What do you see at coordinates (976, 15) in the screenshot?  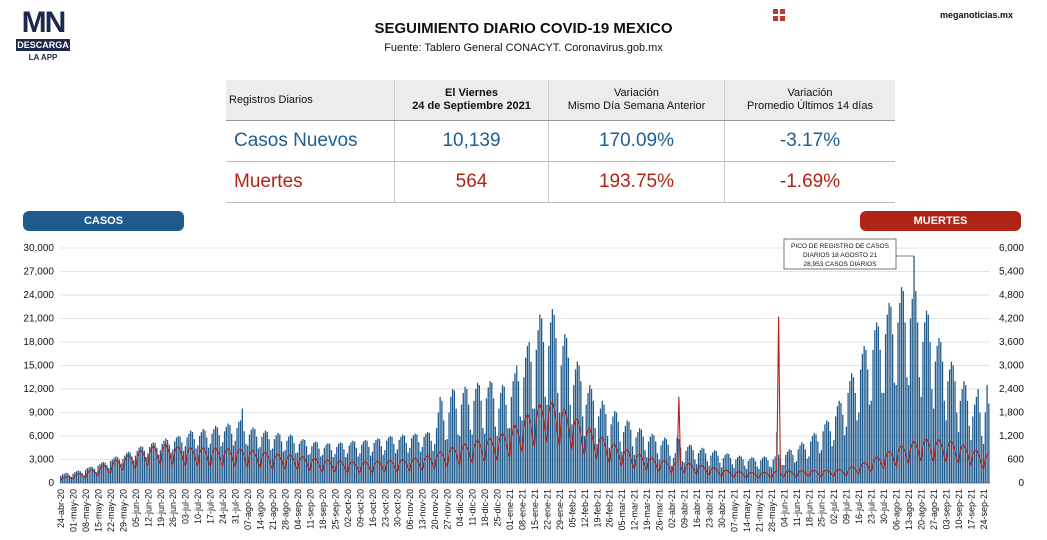 I see `site-url: meganoticias.mx` at bounding box center [976, 15].